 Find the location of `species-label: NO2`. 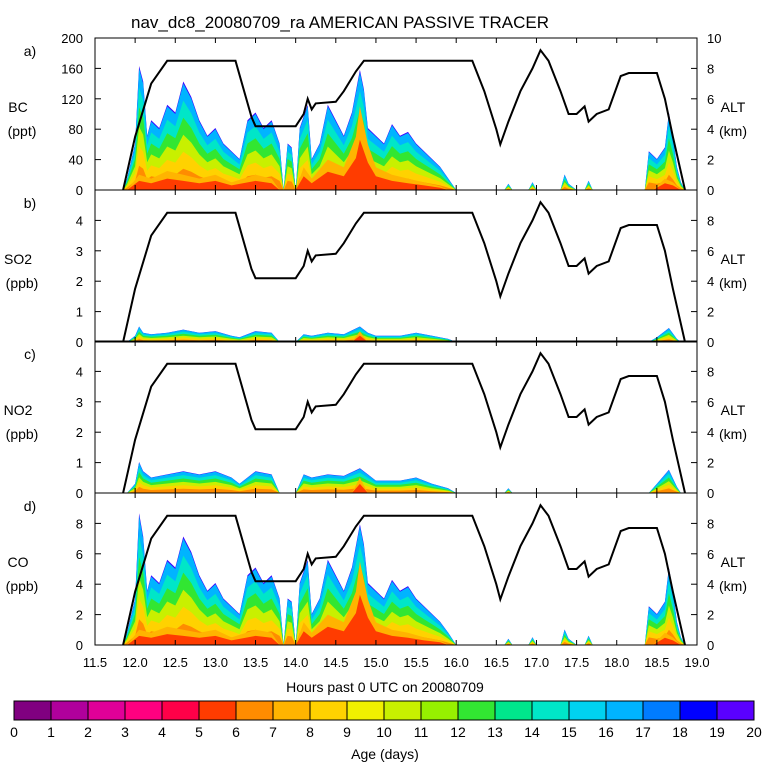

species-label: NO2 is located at coordinates (18, 410).